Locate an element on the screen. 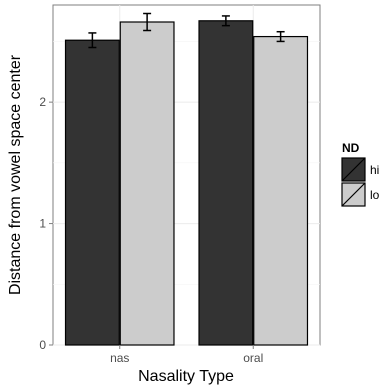  x-tick-label: nas is located at coordinates (119, 358).